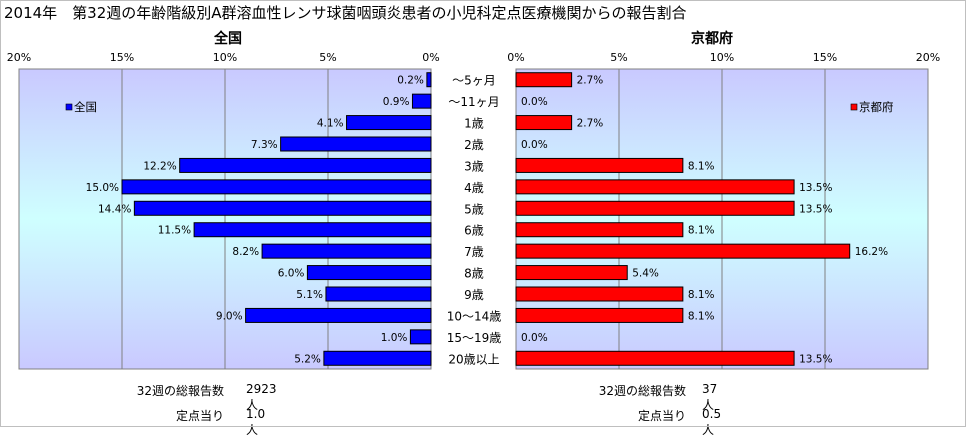 The width and height of the screenshot is (968, 438). I want to click on left-total-label: 32週の総報告数, so click(180, 391).